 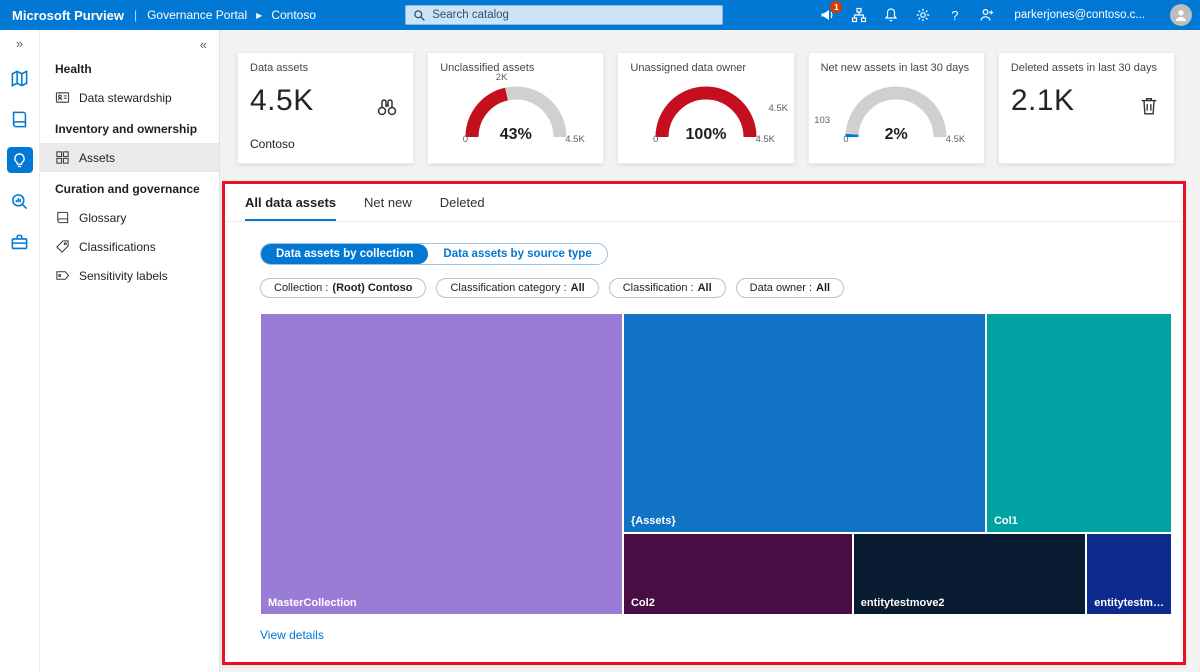 I want to click on chip-label: Collection :, so click(x=301, y=288).